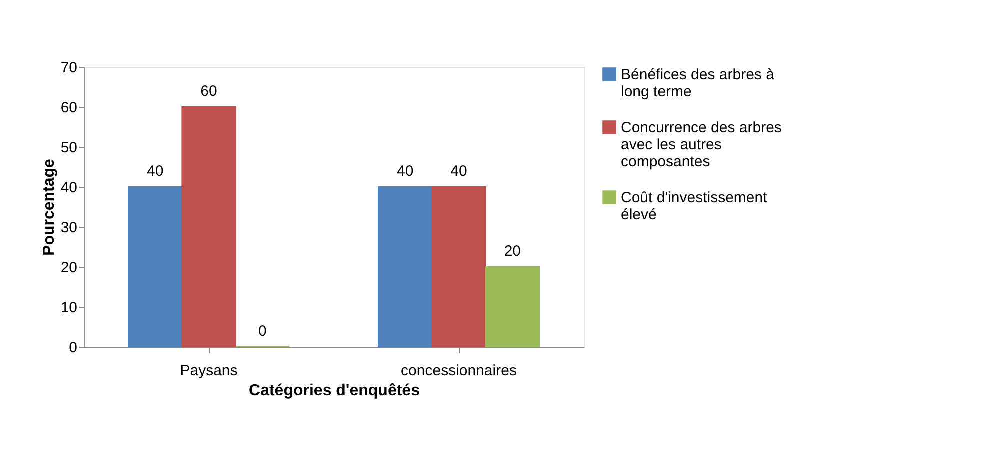  Describe the element at coordinates (69, 268) in the screenshot. I see `y-tick-label: 20` at that location.